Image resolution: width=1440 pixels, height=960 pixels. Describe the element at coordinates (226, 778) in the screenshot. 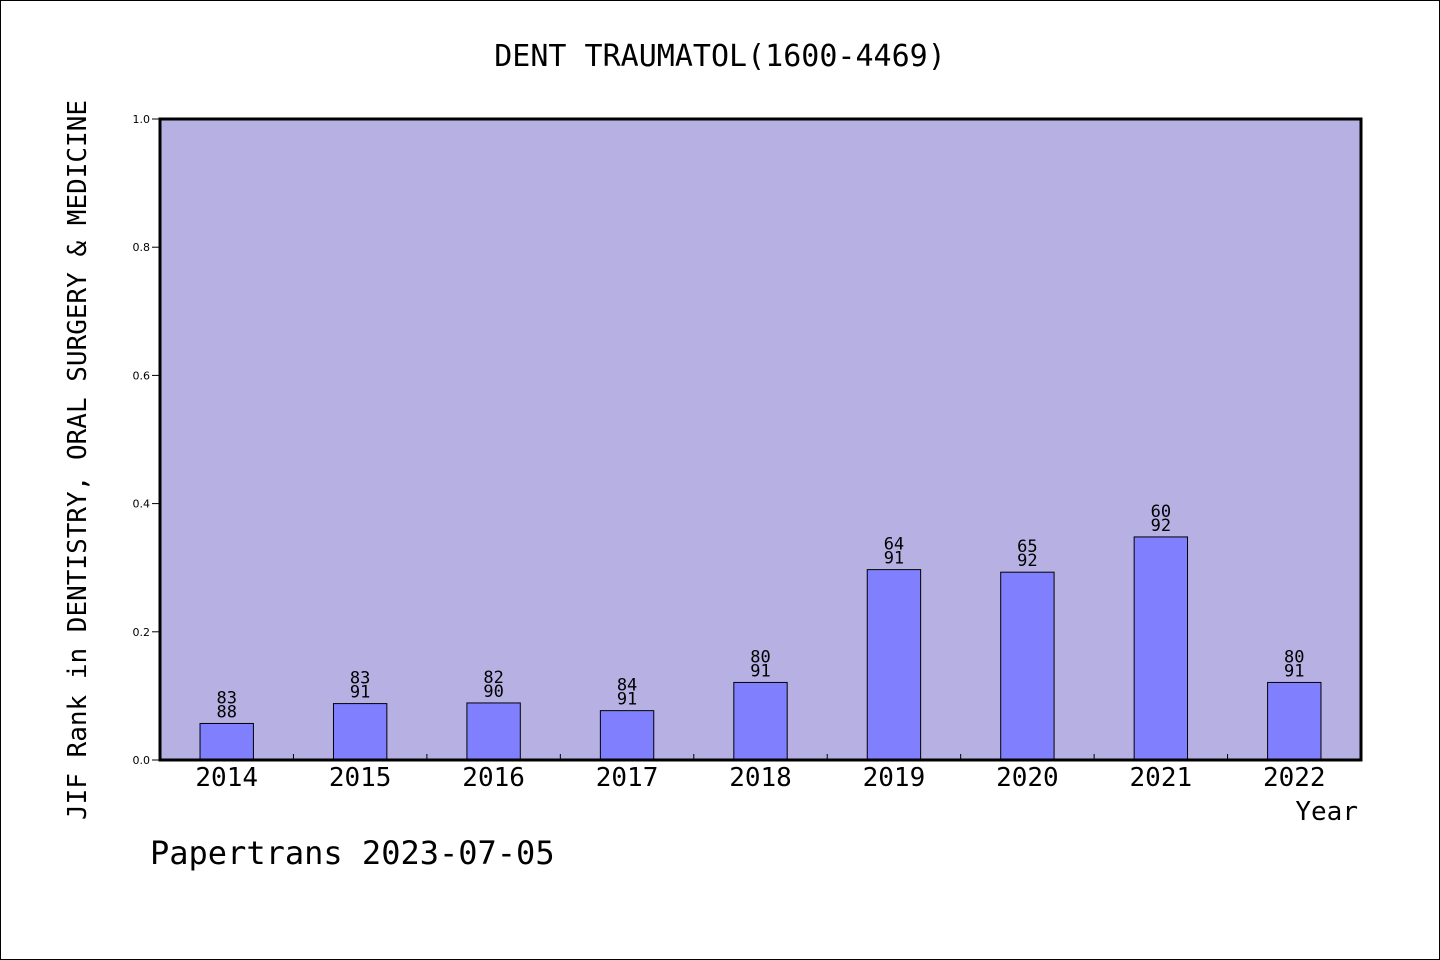

I see `x-tick-label-2014: 2014` at that location.